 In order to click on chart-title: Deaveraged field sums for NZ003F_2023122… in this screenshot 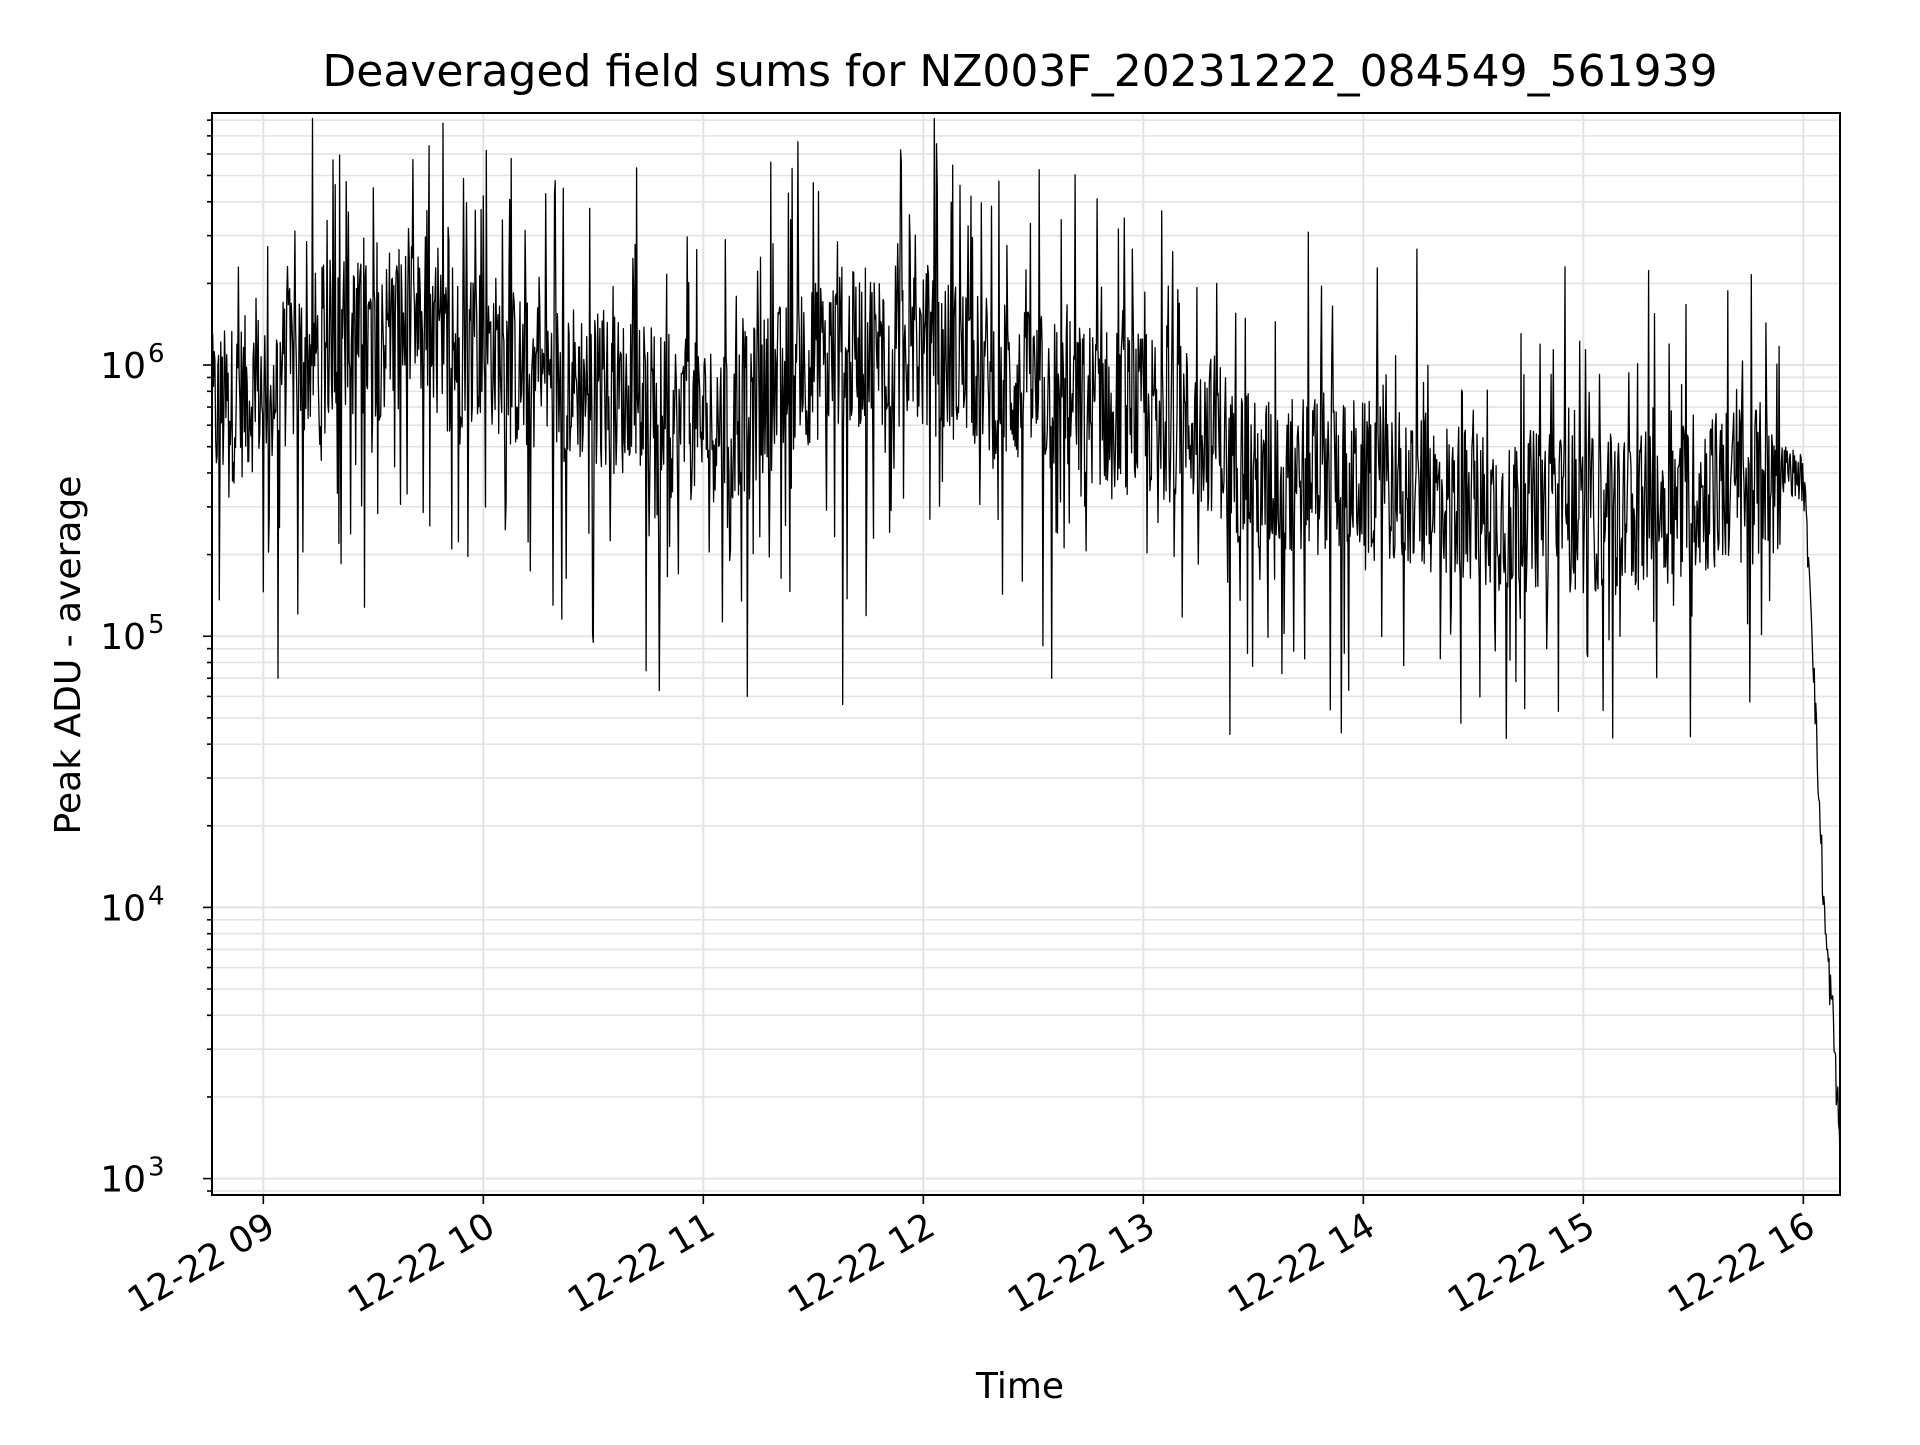, I will do `click(1019, 71)`.